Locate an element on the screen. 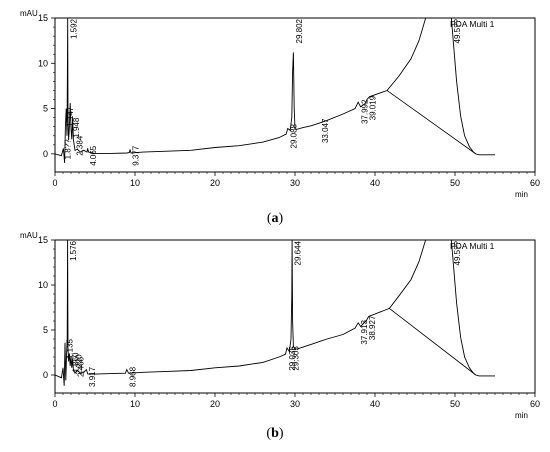  peak-label: 37.913 is located at coordinates (364, 332).